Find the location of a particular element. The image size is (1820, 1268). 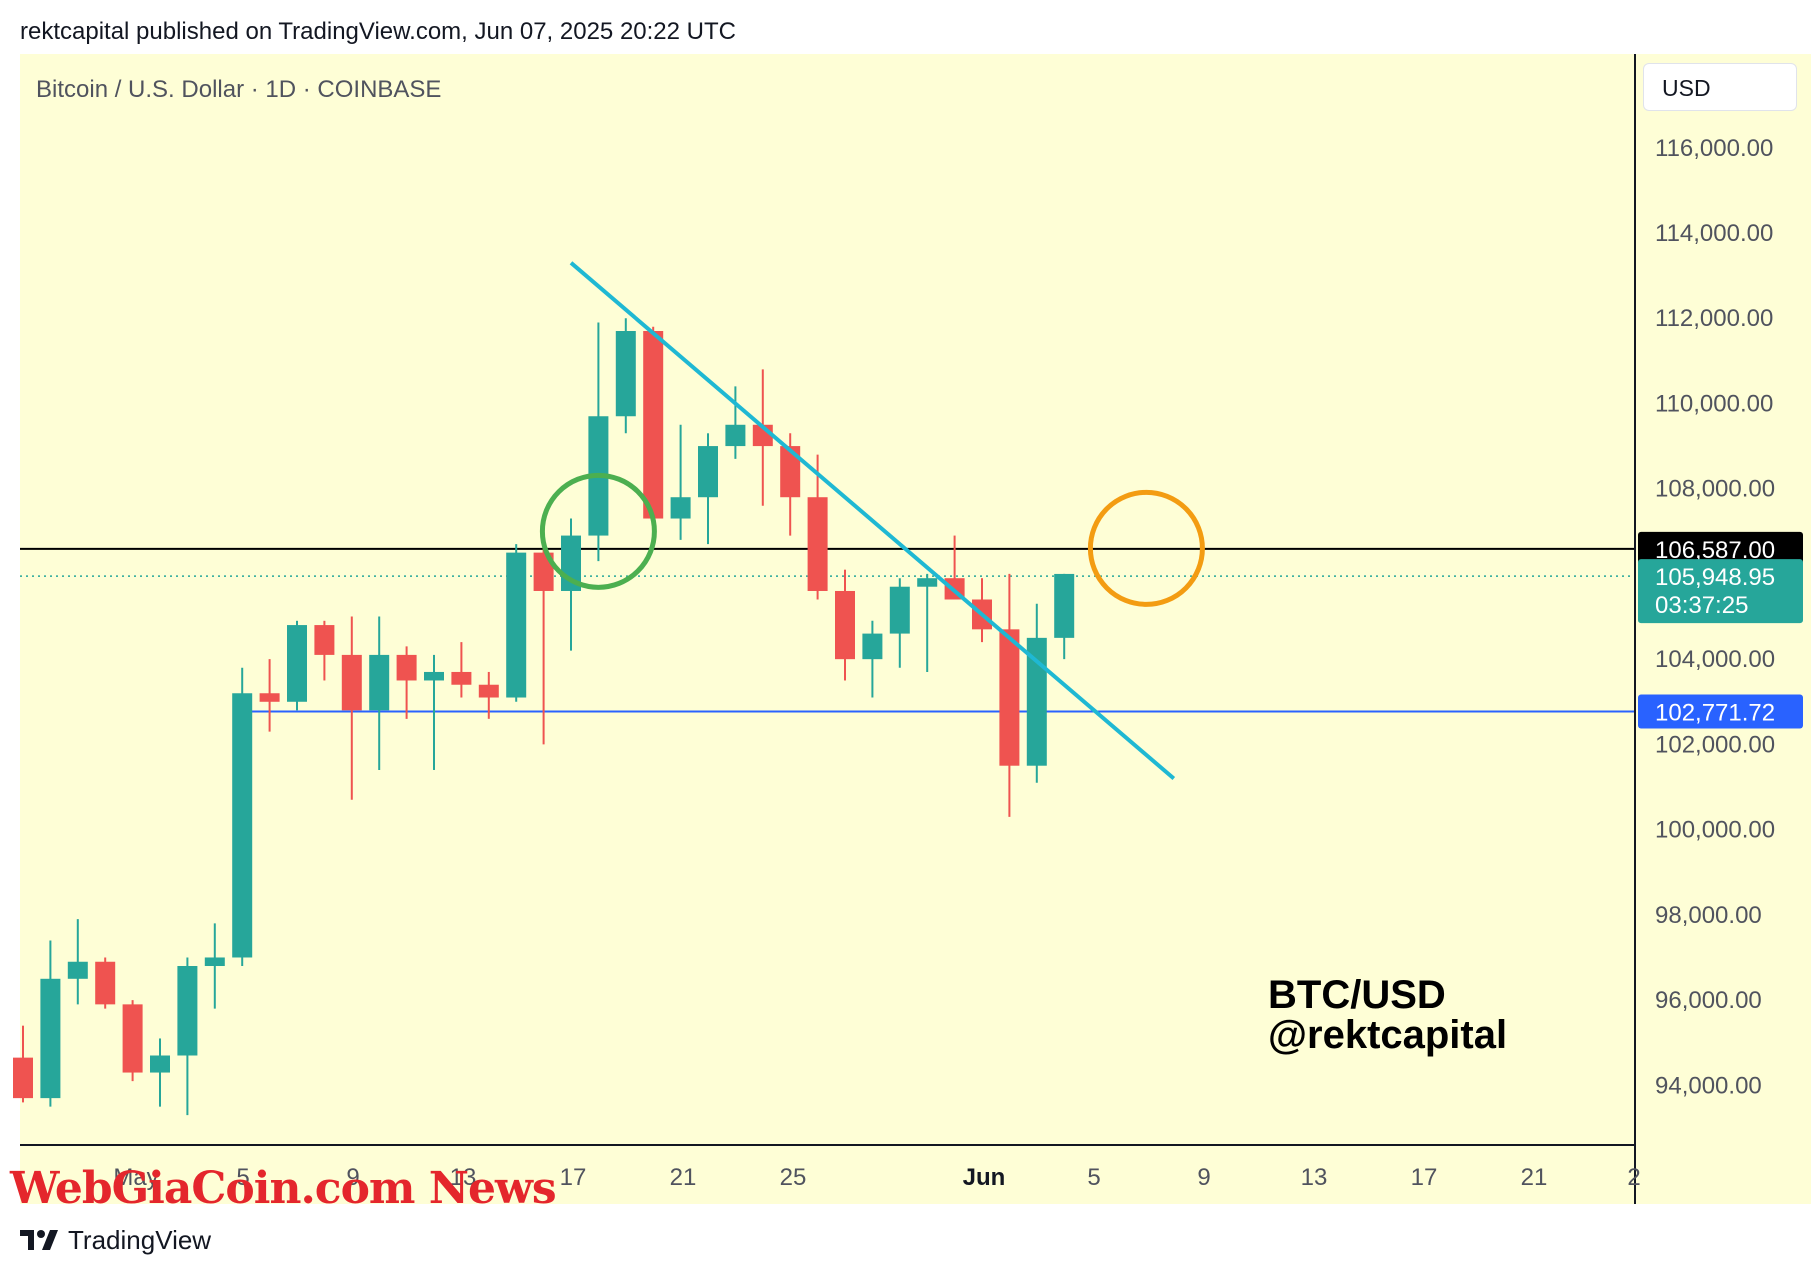

footer-brand: TradingView is located at coordinates (140, 1239).